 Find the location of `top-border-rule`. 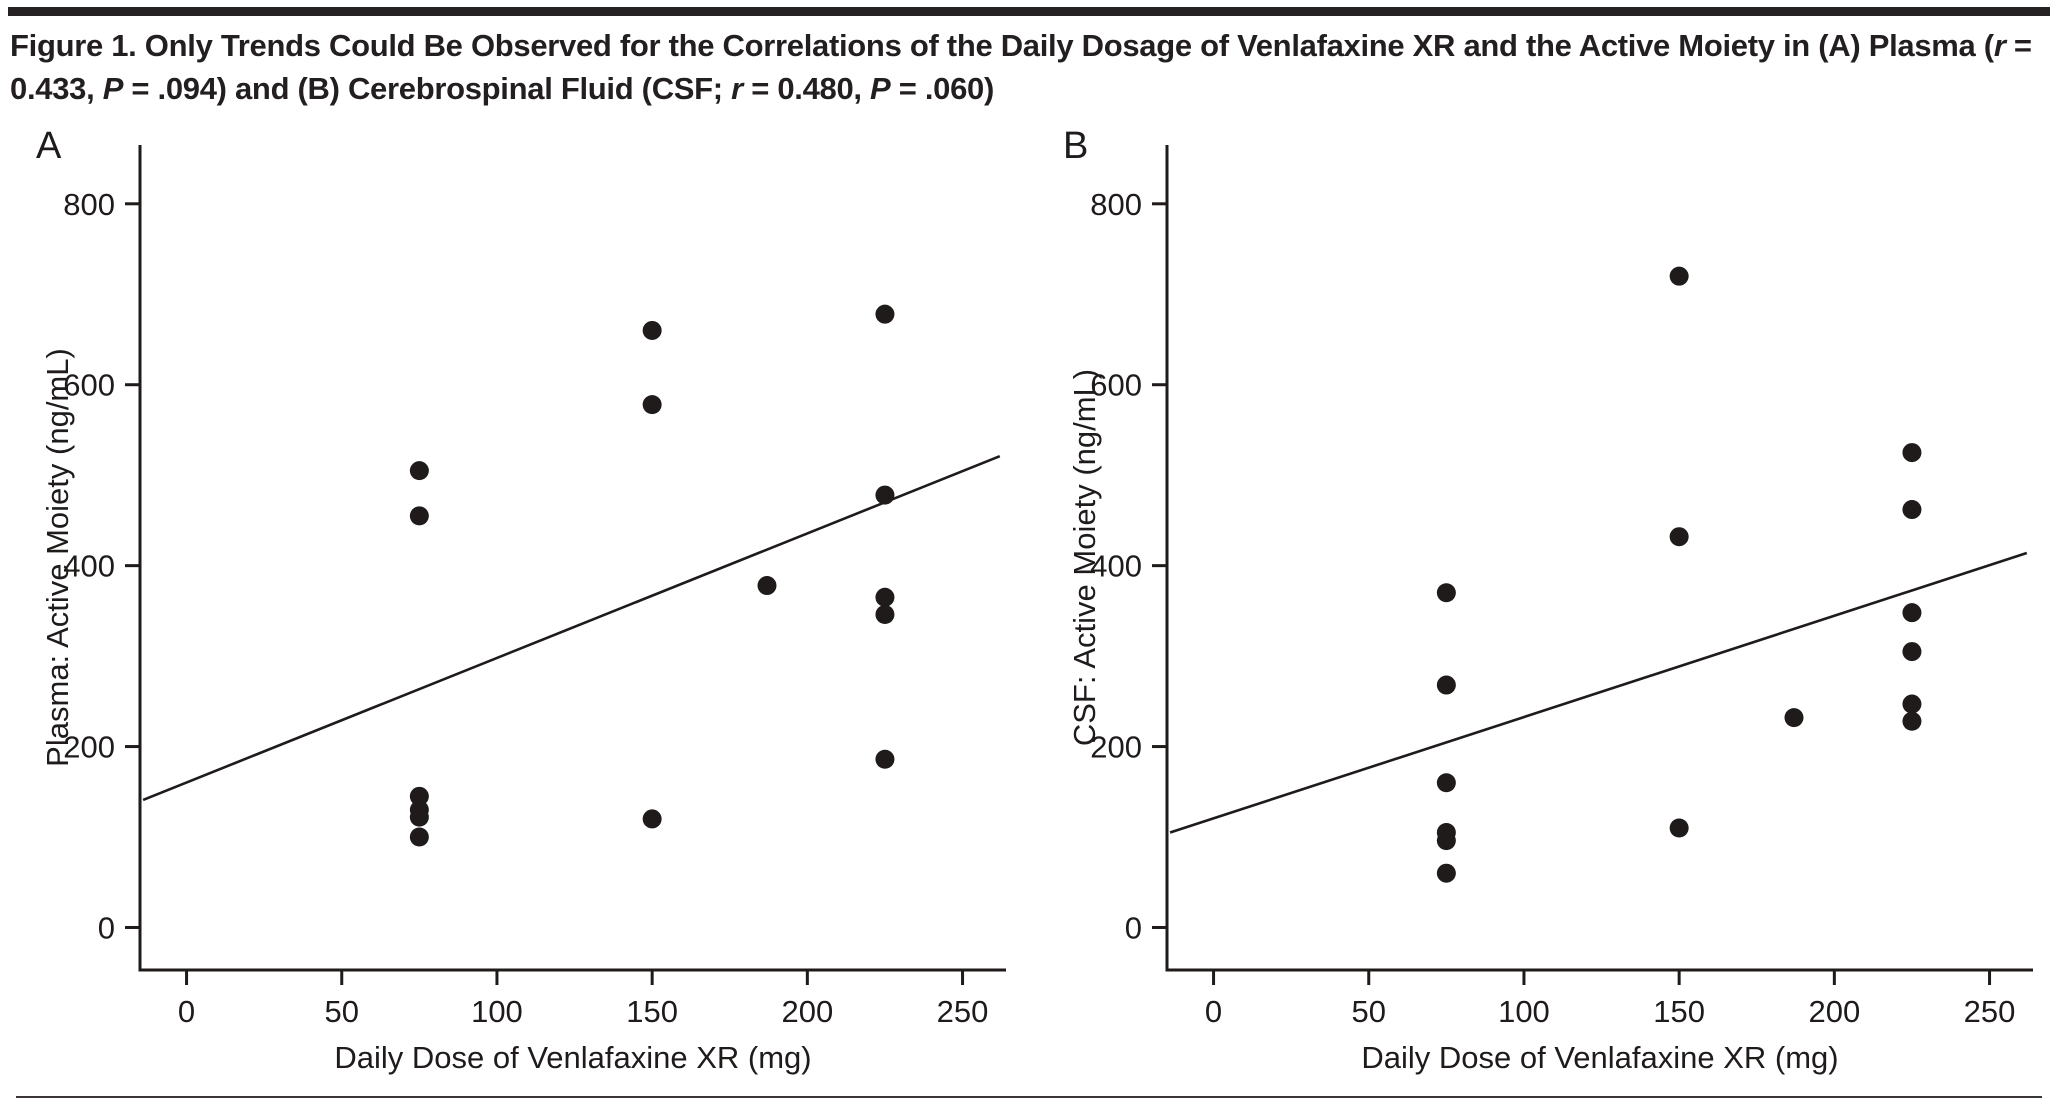

top-border-rule is located at coordinates (1029, 11).